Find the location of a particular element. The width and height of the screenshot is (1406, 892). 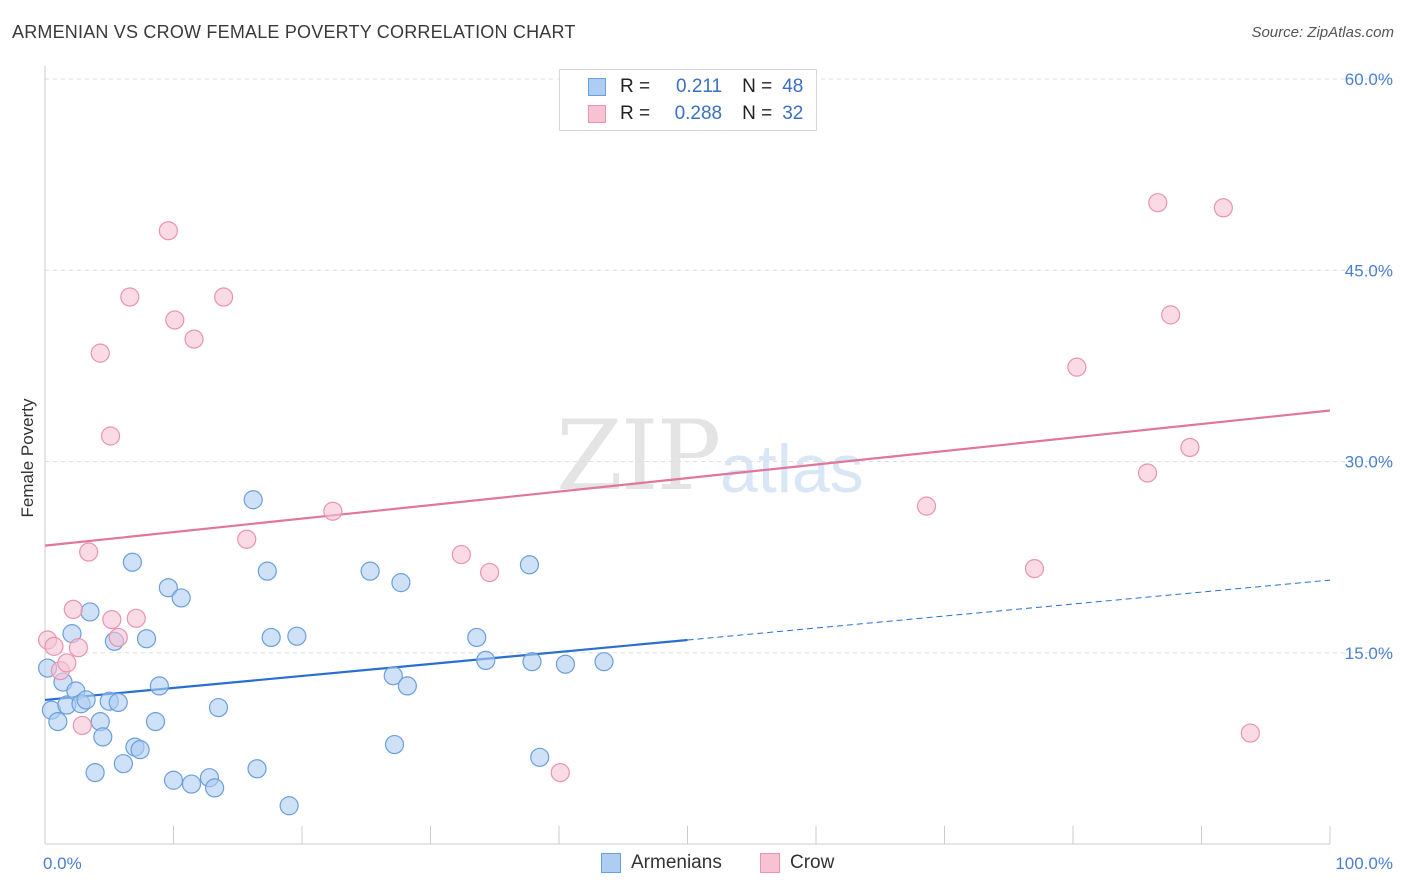

y-tick-label: 30.0% is located at coordinates (1369, 462).